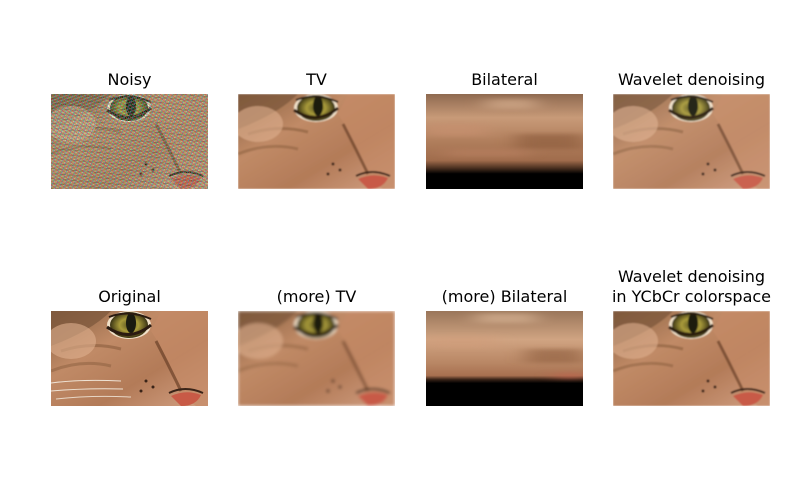 The height and width of the screenshot is (500, 800). I want to click on wavelet-image-svg, so click(691, 141).